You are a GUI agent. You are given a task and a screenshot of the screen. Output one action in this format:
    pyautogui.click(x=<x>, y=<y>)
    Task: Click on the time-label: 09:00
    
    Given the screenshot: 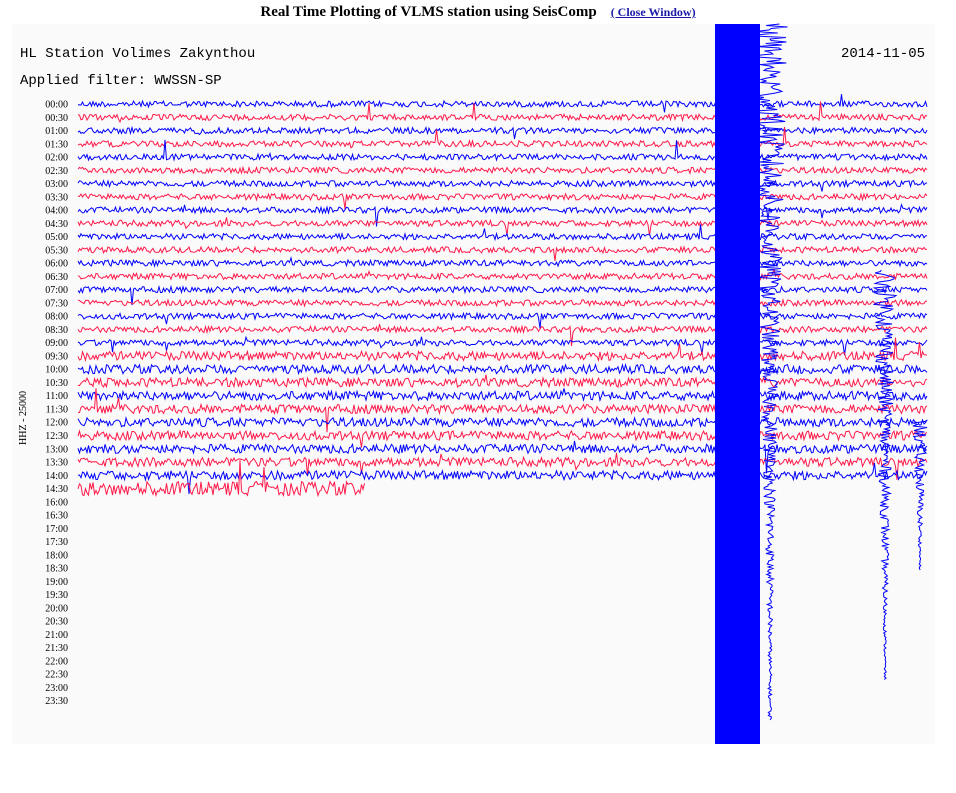 What is the action you would take?
    pyautogui.click(x=56, y=343)
    